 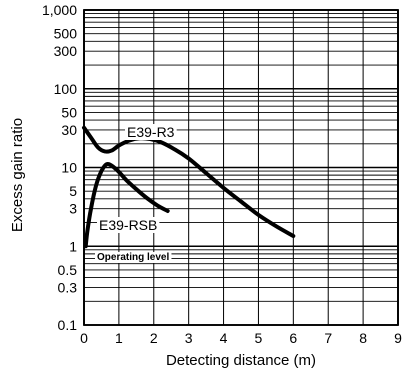 What do you see at coordinates (126, 205) in the screenshot?
I see `series-line-e39-rsb` at bounding box center [126, 205].